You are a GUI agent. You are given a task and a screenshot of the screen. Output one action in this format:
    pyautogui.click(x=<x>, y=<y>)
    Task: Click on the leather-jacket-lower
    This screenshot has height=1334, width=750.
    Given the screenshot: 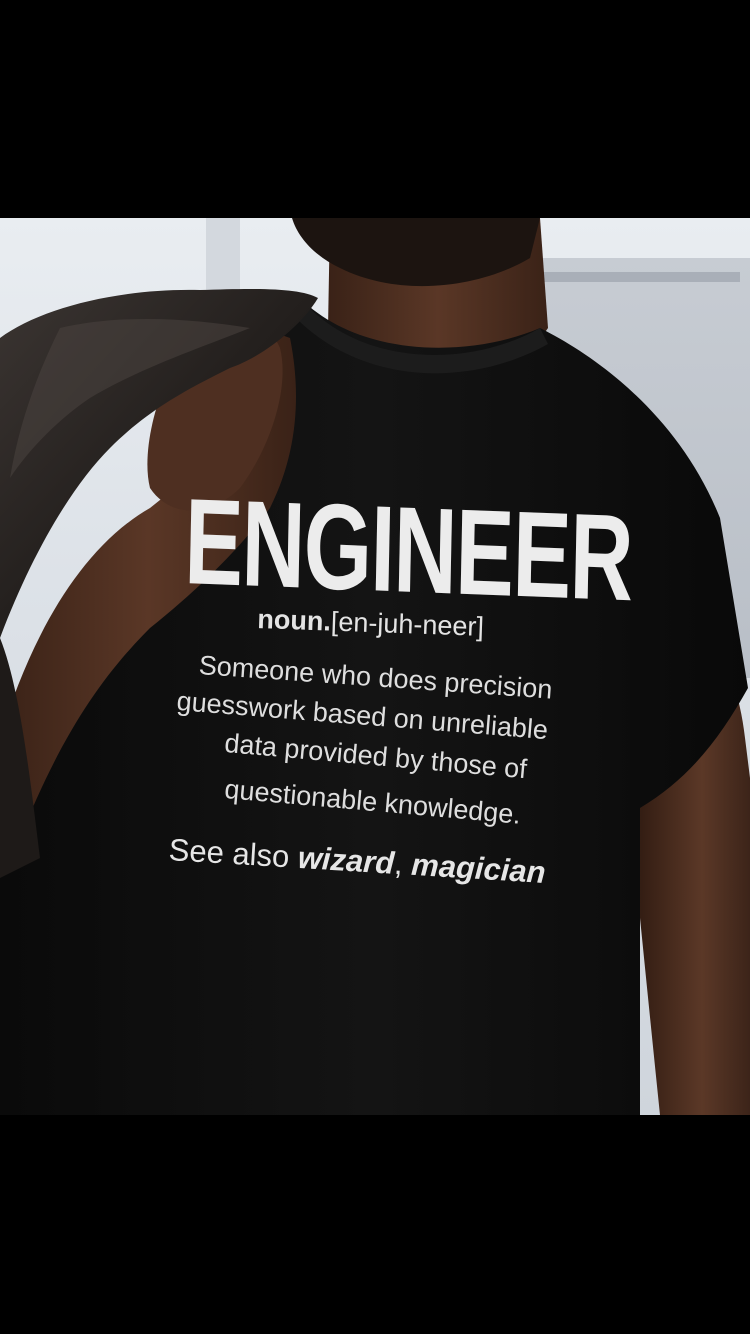 What is the action you would take?
    pyautogui.click(x=20, y=758)
    